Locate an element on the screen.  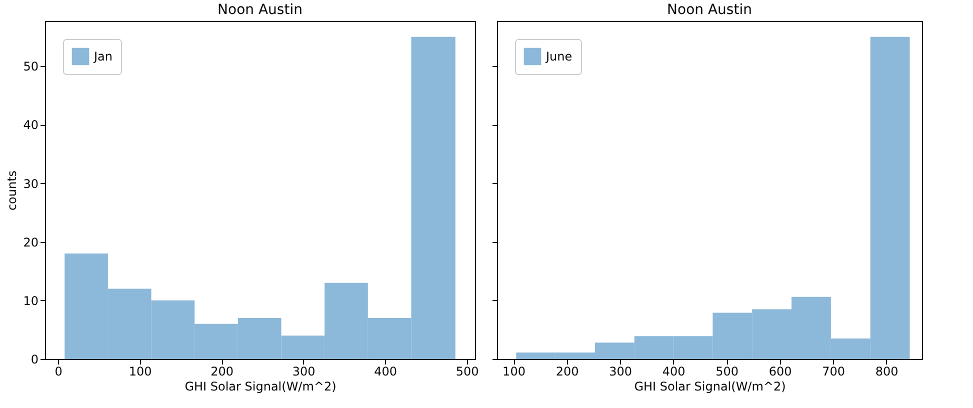
y-tick-label: 10 is located at coordinates (30, 301).